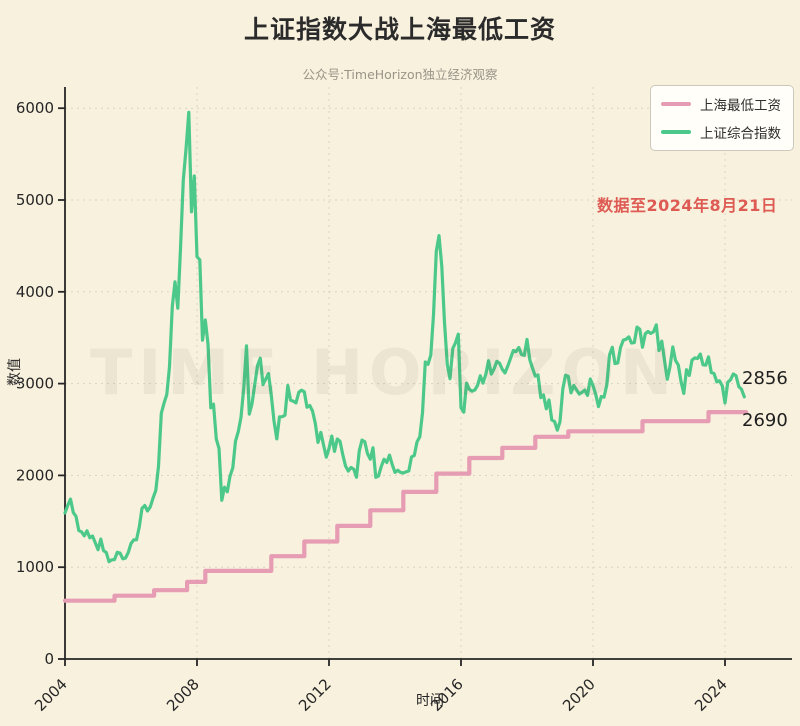  What do you see at coordinates (35, 292) in the screenshot?
I see `svg-text: 4000` at bounding box center [35, 292].